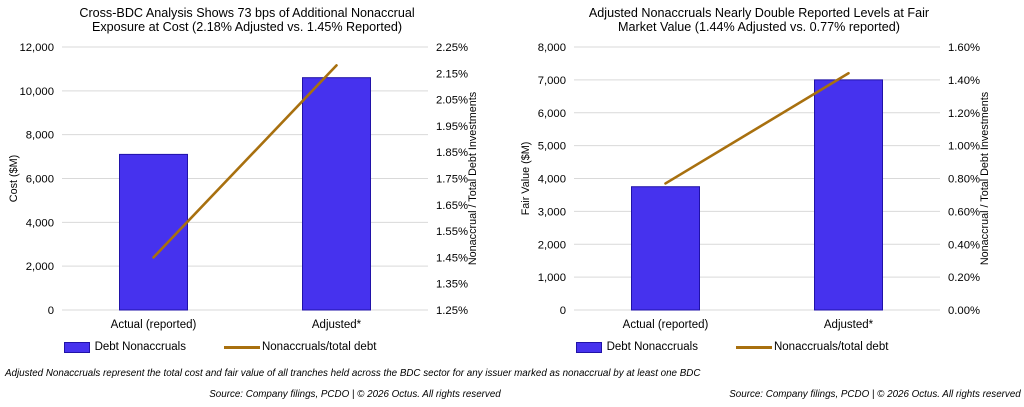 The image size is (1024, 407). What do you see at coordinates (14, 178) in the screenshot?
I see `left-axis-title: Cost ($M)` at bounding box center [14, 178].